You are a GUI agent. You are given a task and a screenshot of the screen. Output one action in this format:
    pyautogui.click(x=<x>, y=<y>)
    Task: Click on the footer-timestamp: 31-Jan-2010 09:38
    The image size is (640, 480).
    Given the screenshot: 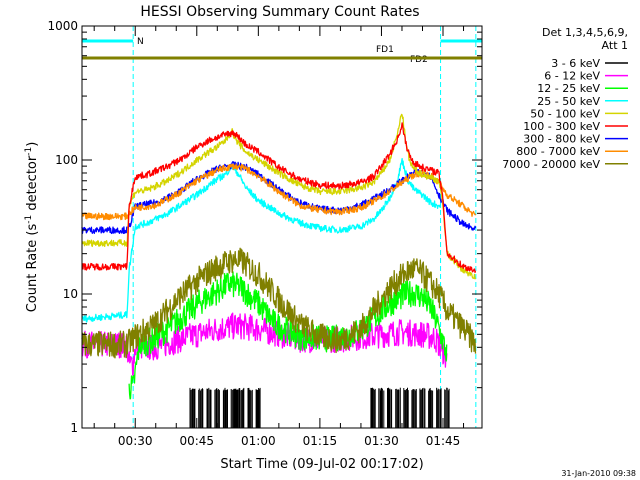 What is the action you would take?
    pyautogui.click(x=598, y=473)
    